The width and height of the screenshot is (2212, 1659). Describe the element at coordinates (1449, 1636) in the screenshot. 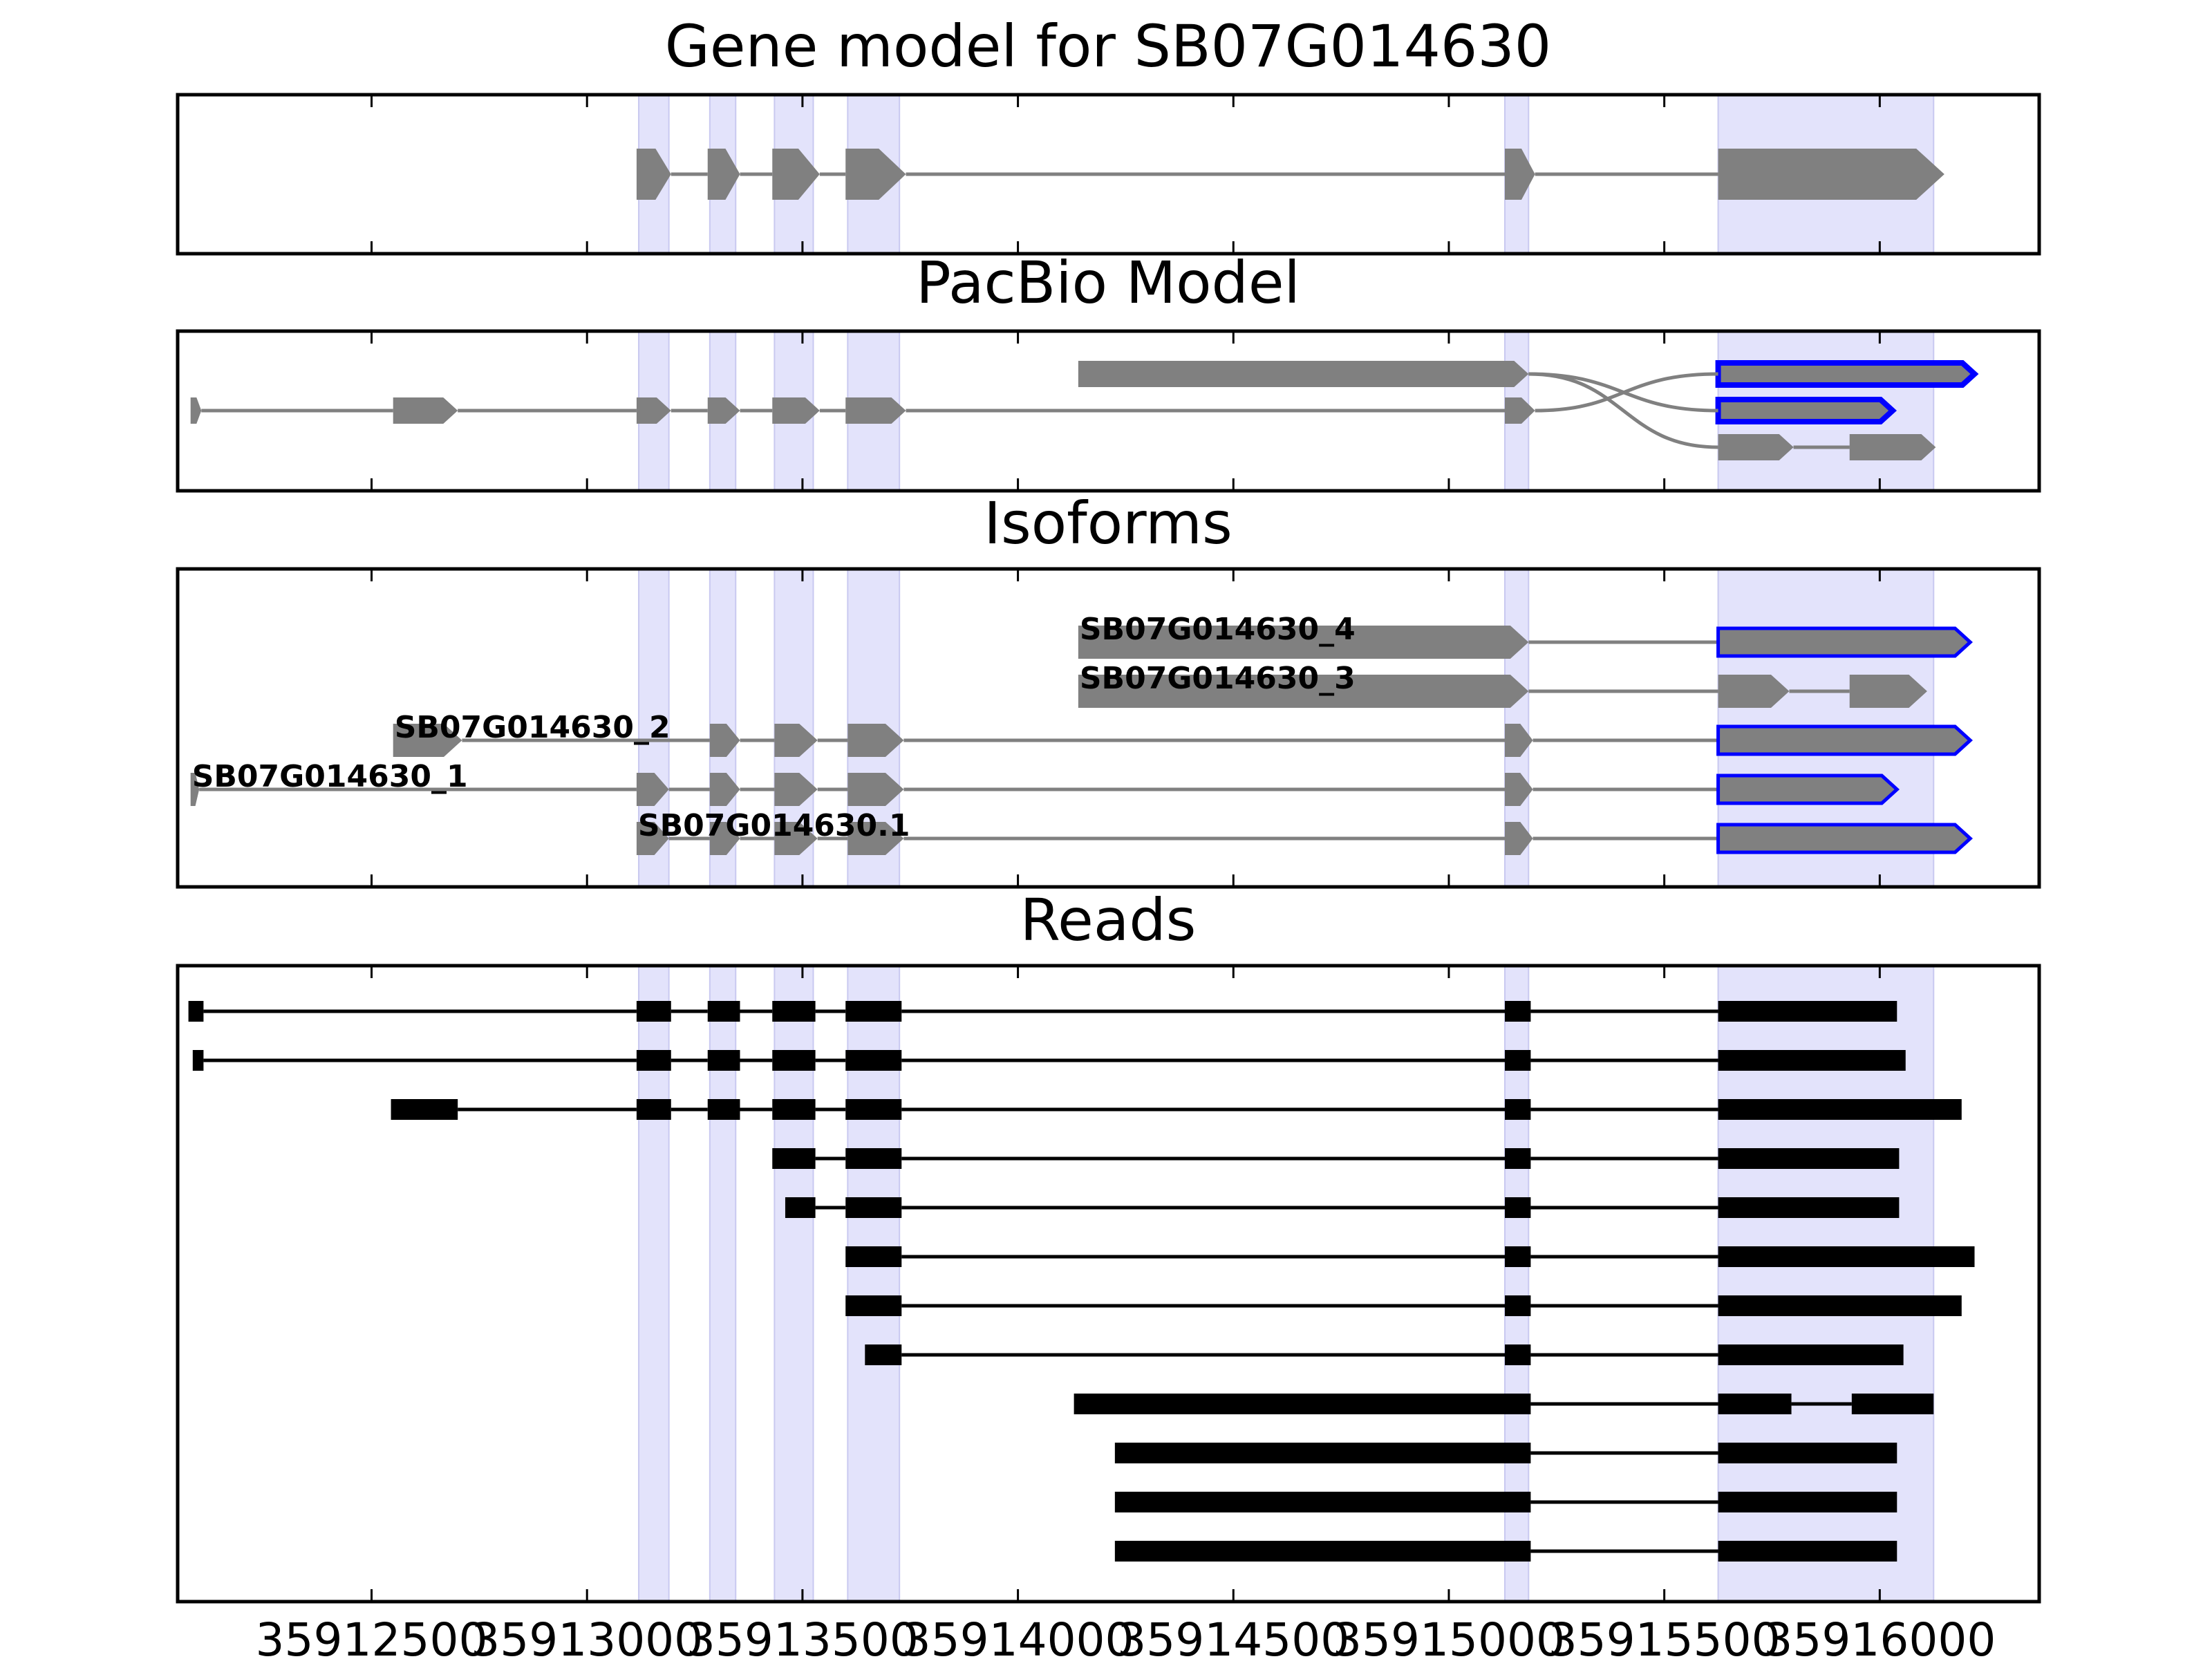

I see `x-tick-label: 35915000` at that location.